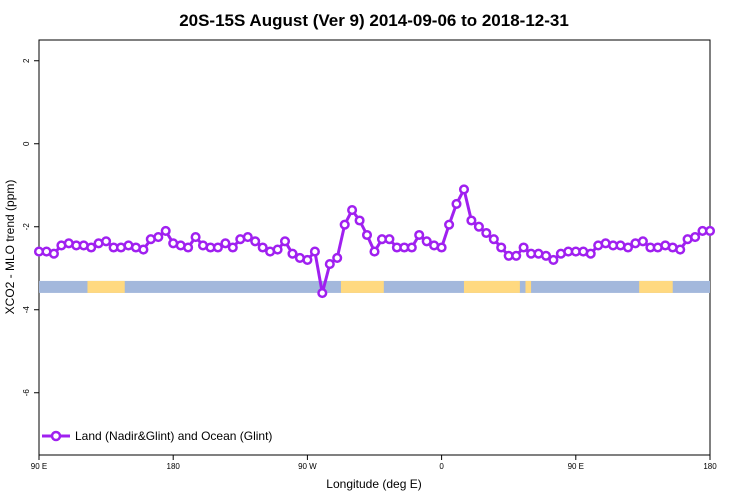 This screenshot has width=750, height=500. I want to click on x-tick-label: 0, so click(441, 466).